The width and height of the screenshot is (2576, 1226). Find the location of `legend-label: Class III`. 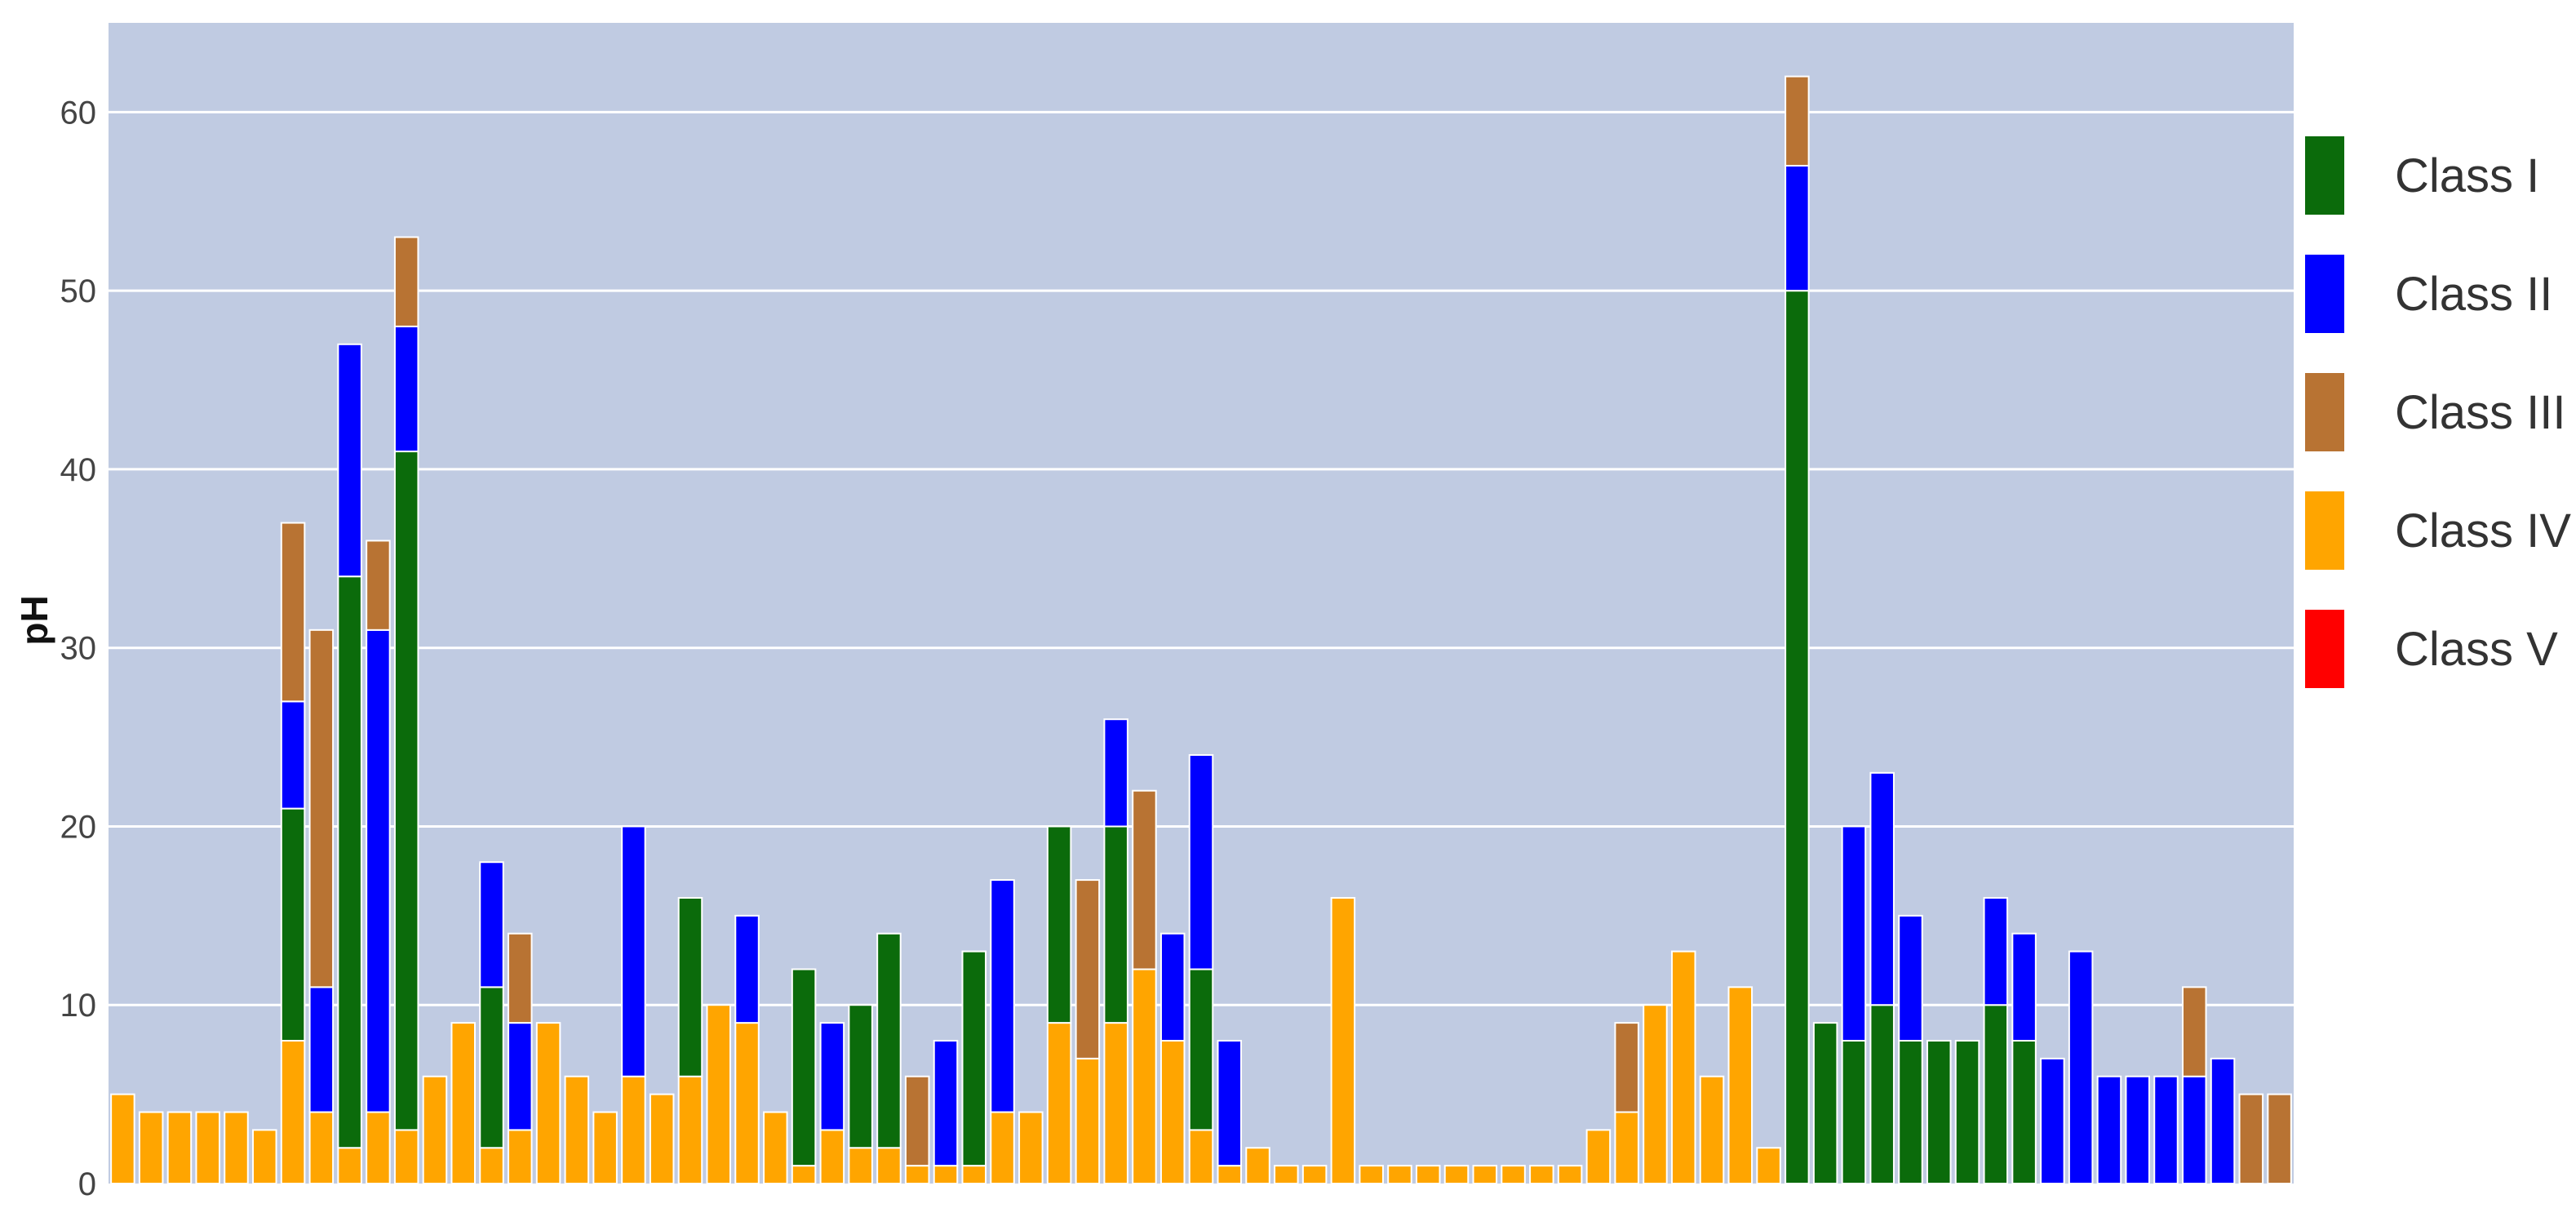

legend-label: Class III is located at coordinates (2480, 412).